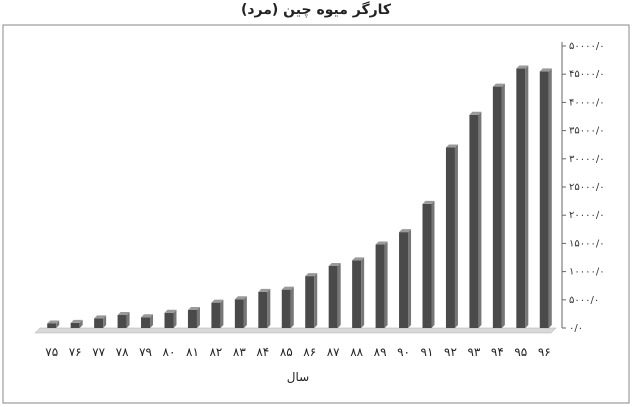  I want to click on y-tick-label: ۴۵۰۰۰/۰, so click(587, 74).